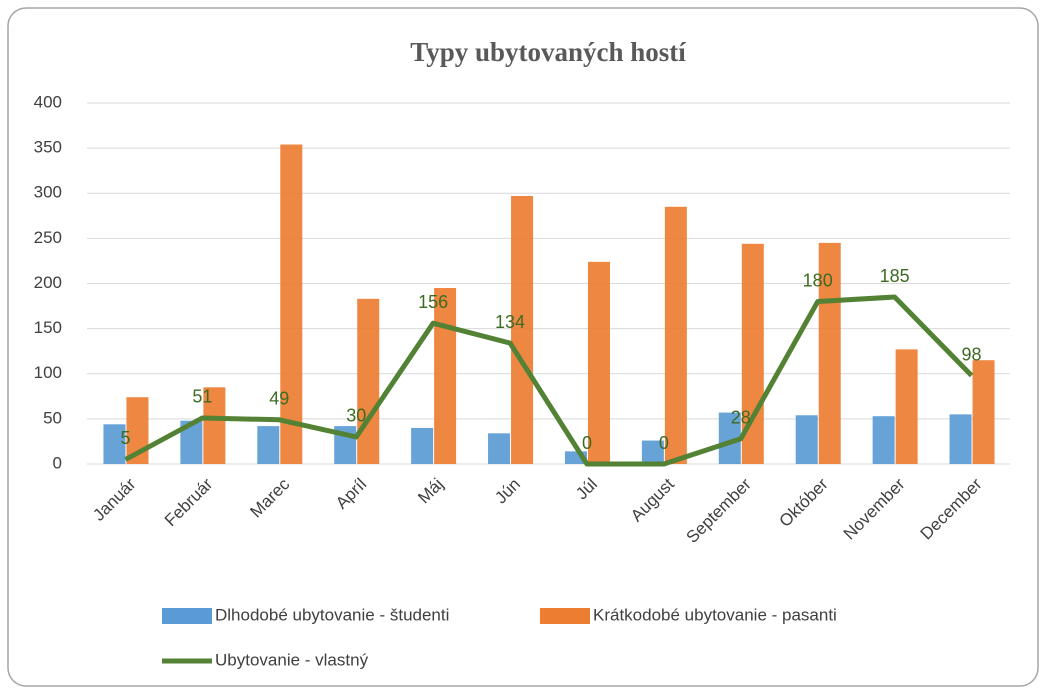  What do you see at coordinates (741, 417) in the screenshot?
I see `data-label: 28` at bounding box center [741, 417].